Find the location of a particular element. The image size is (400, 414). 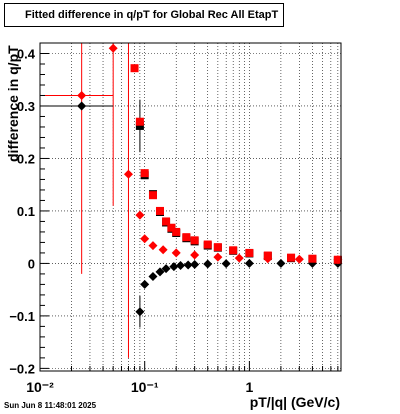

y-tick-label: 0.1 is located at coordinates (26, 211).